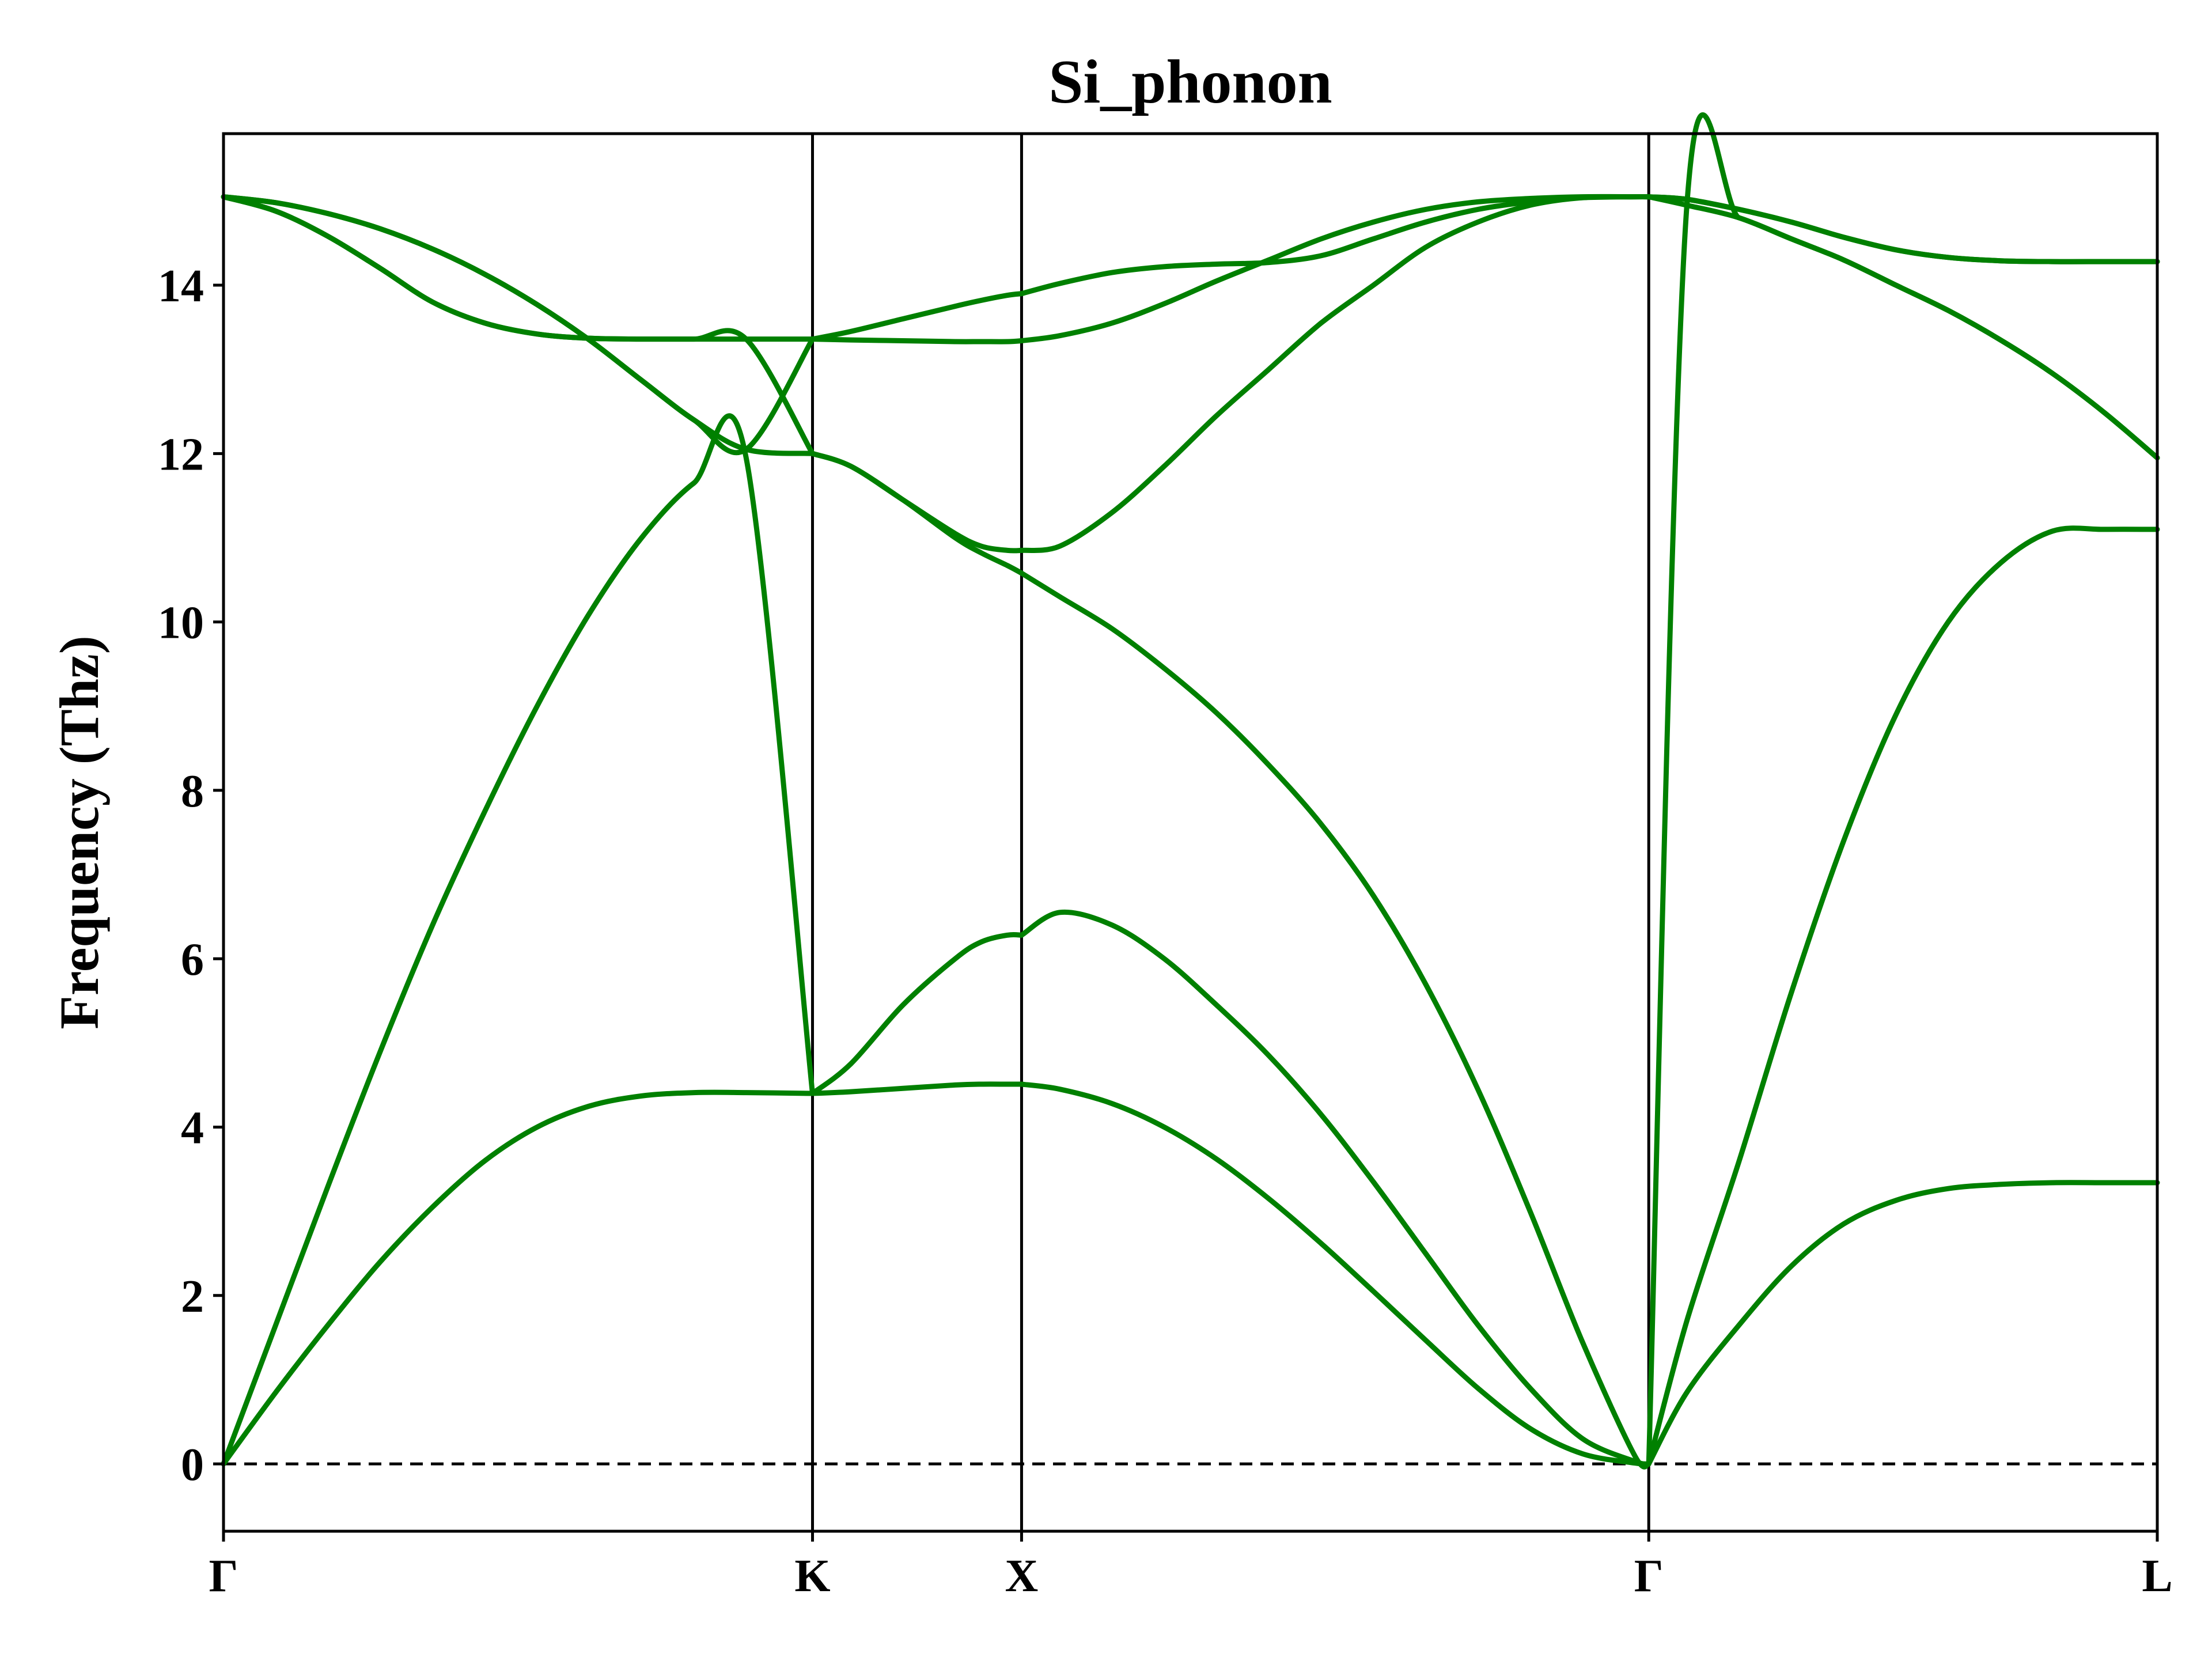 The image size is (2212, 1662). I want to click on y-axis-label: Frequency (Thz), so click(79, 832).